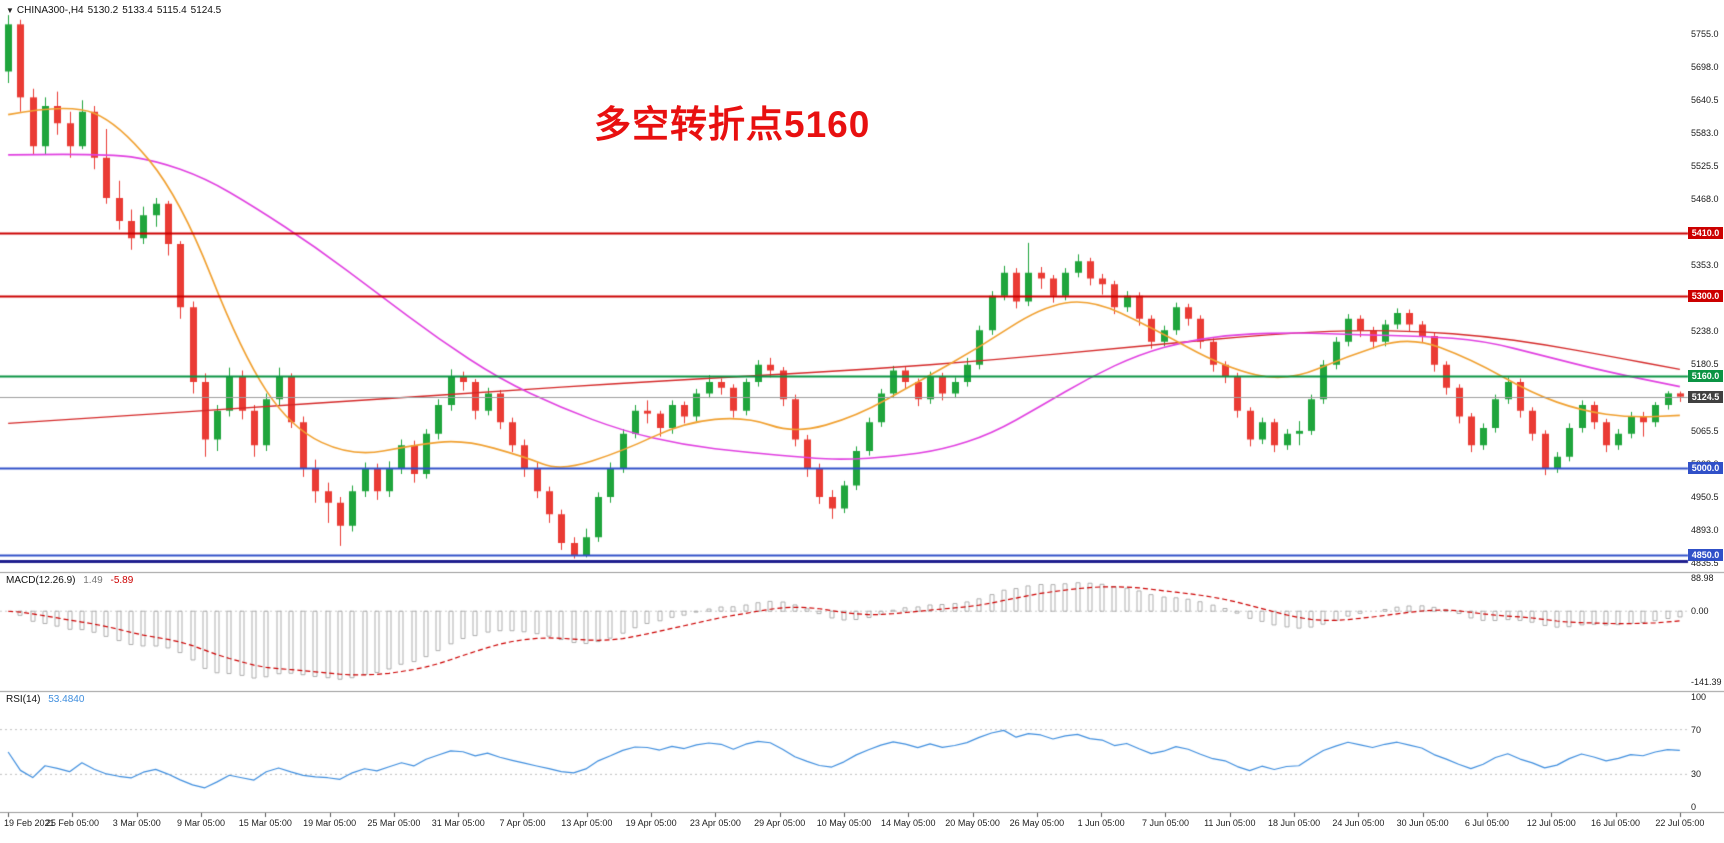  Describe the element at coordinates (41, 580) in the screenshot. I see `macd-name: MACD(12.26.9)` at that location.